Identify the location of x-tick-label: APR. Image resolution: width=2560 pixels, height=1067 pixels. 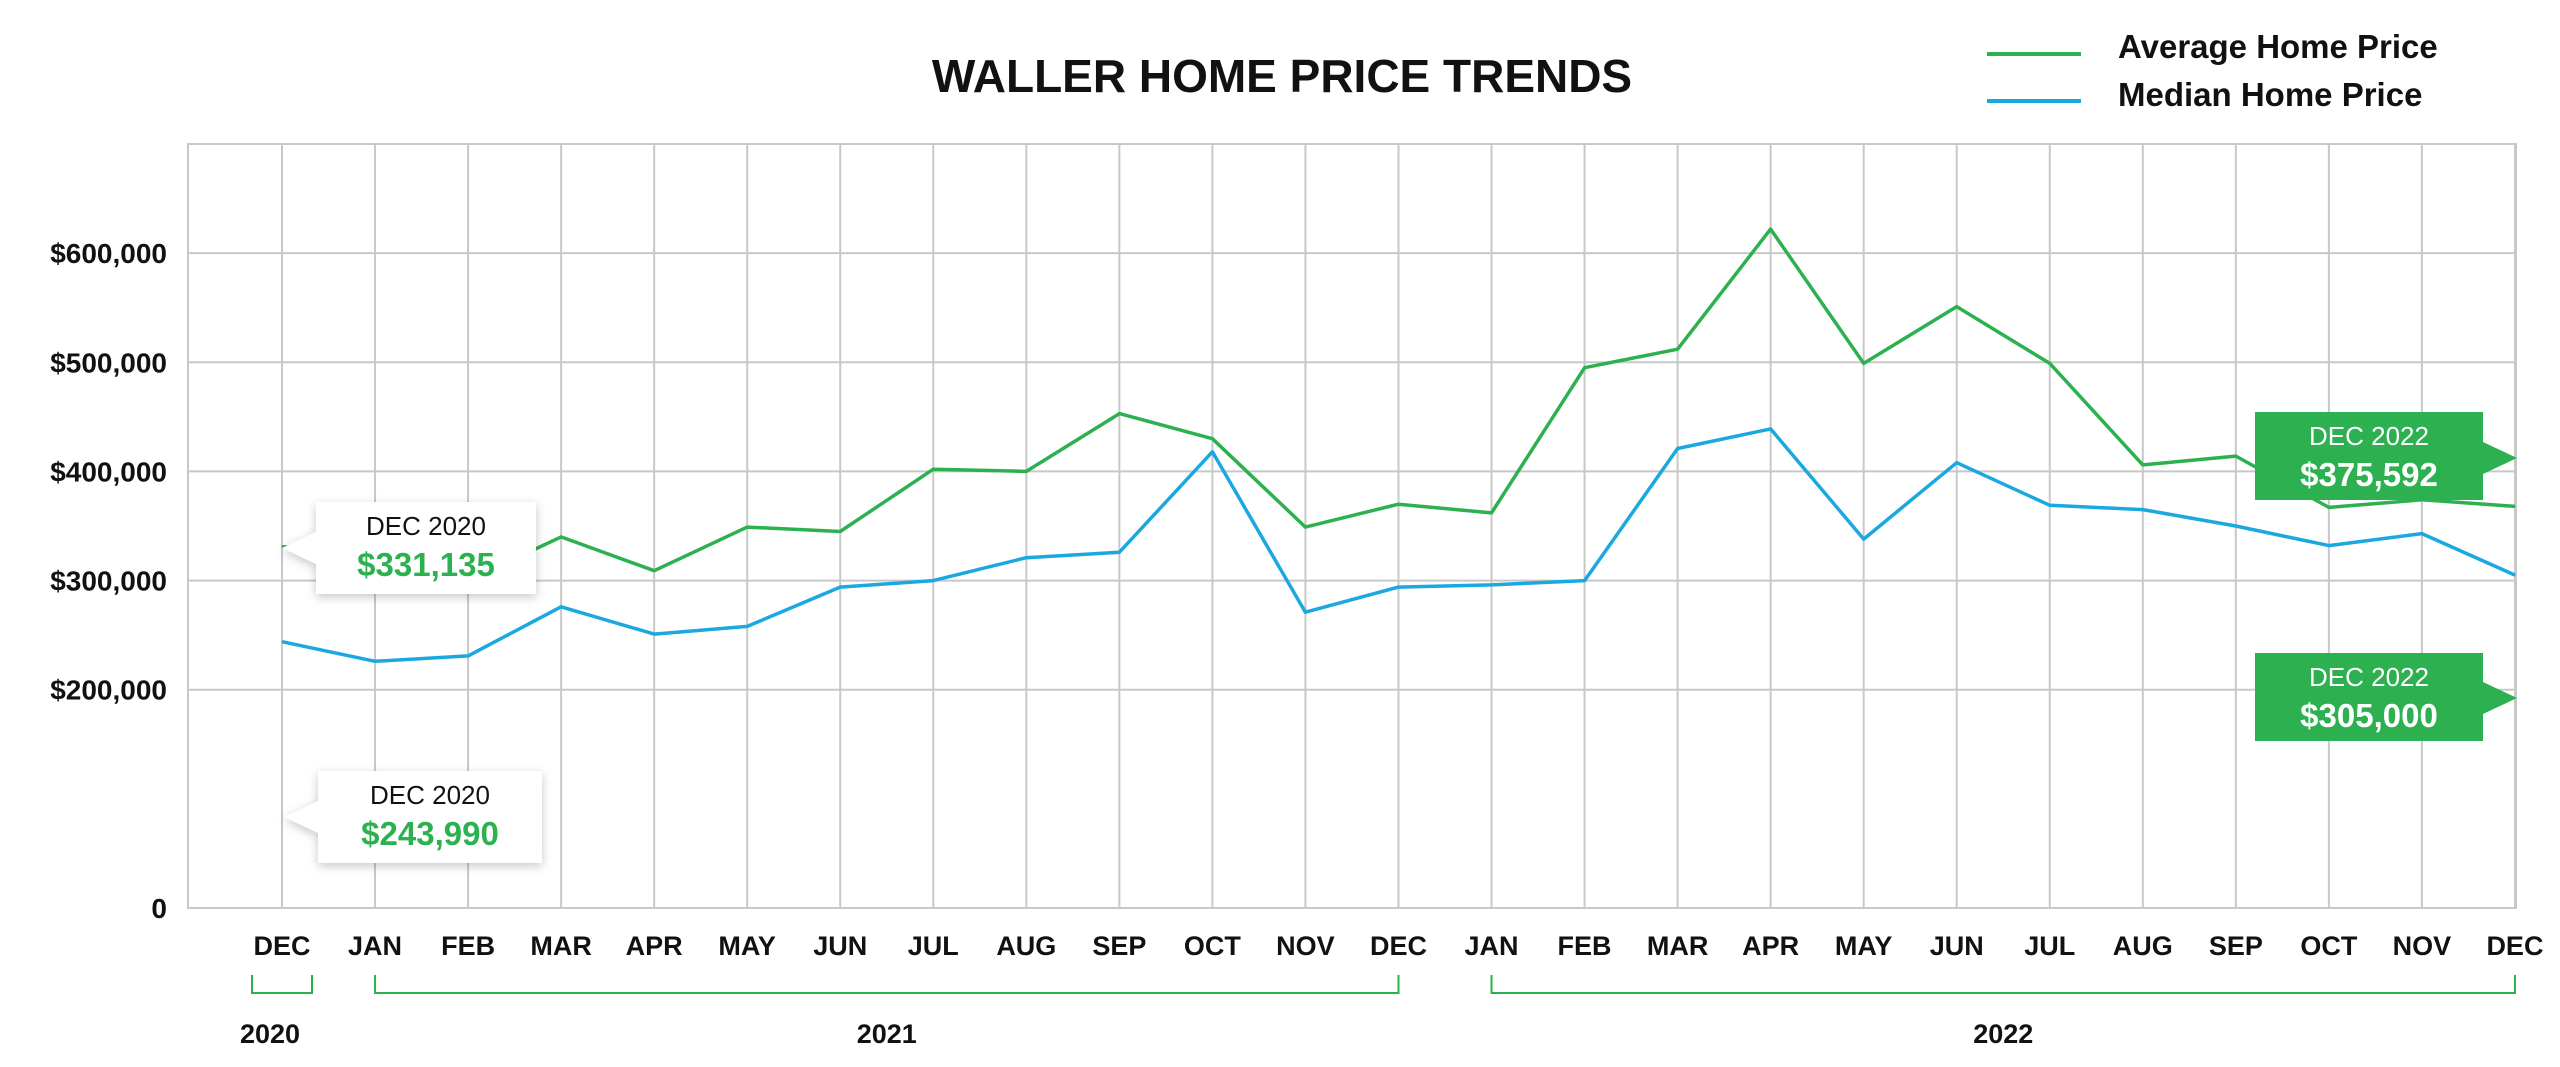
(1770, 946).